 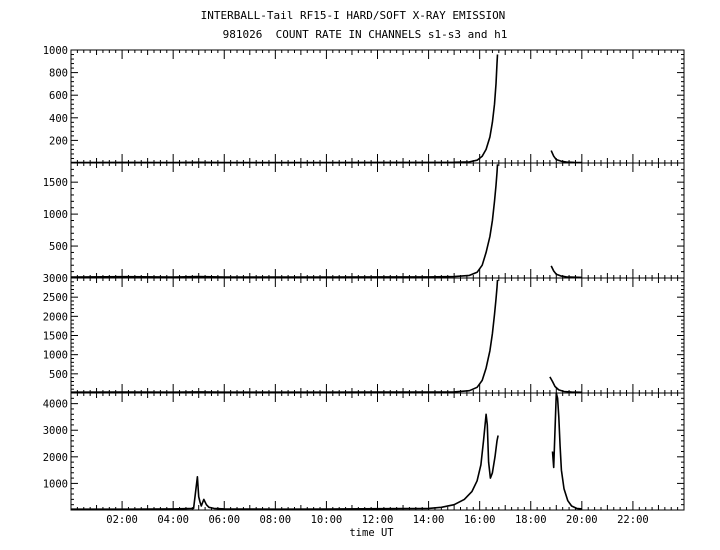 I want to click on x-tick-label-8: 16:00, so click(x=480, y=520).